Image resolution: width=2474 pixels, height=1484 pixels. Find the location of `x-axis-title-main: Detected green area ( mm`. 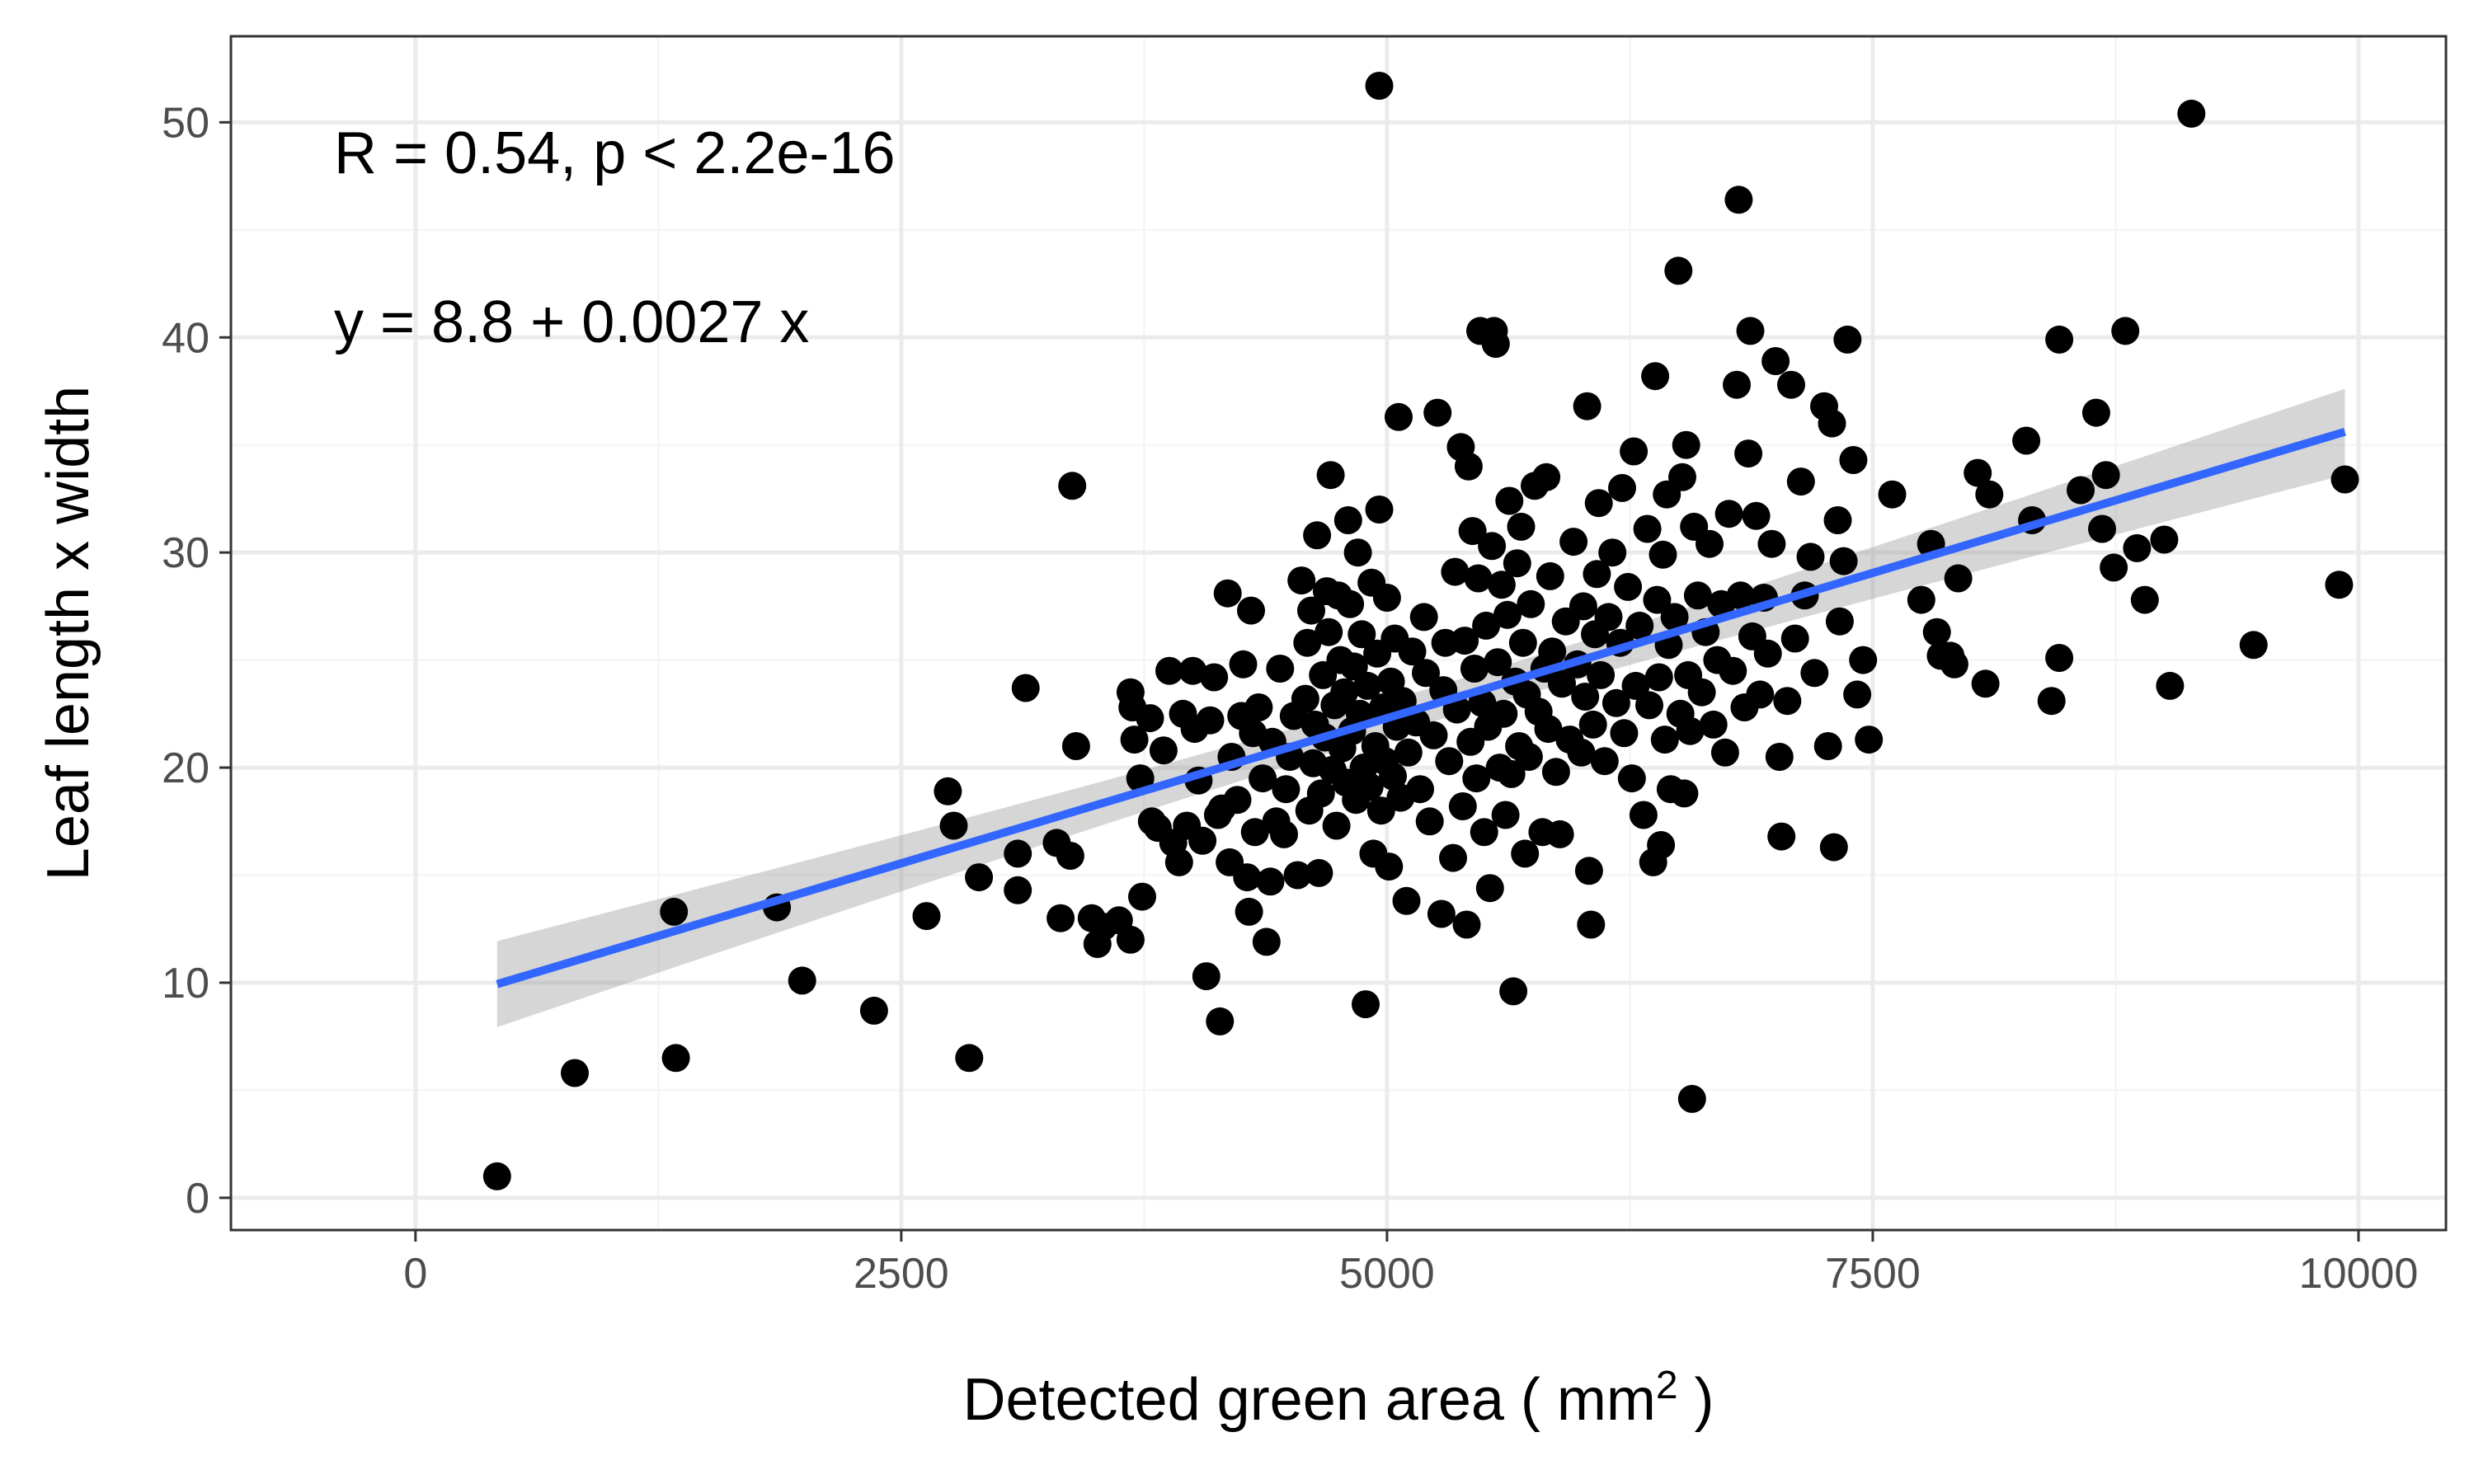

x-axis-title-main: Detected green area ( mm is located at coordinates (1308, 1400).